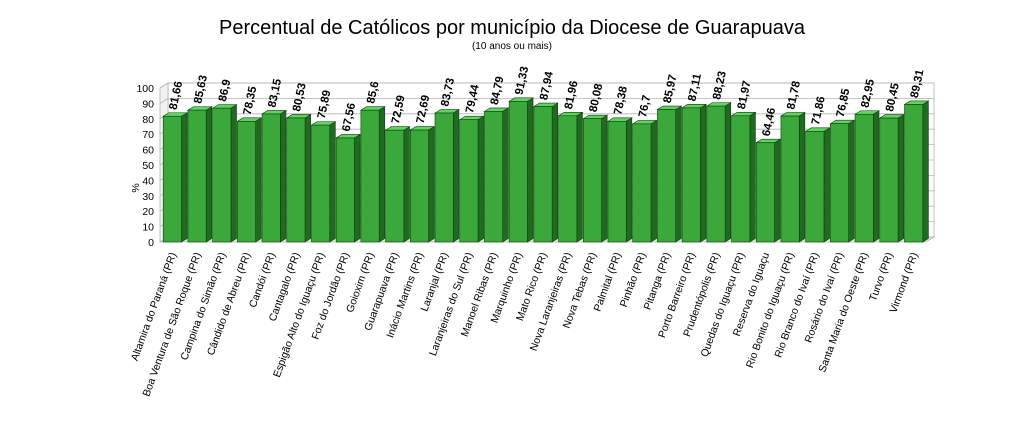 This screenshot has height=435, width=1024. What do you see at coordinates (645, 106) in the screenshot?
I see `value-label: 76,7` at bounding box center [645, 106].